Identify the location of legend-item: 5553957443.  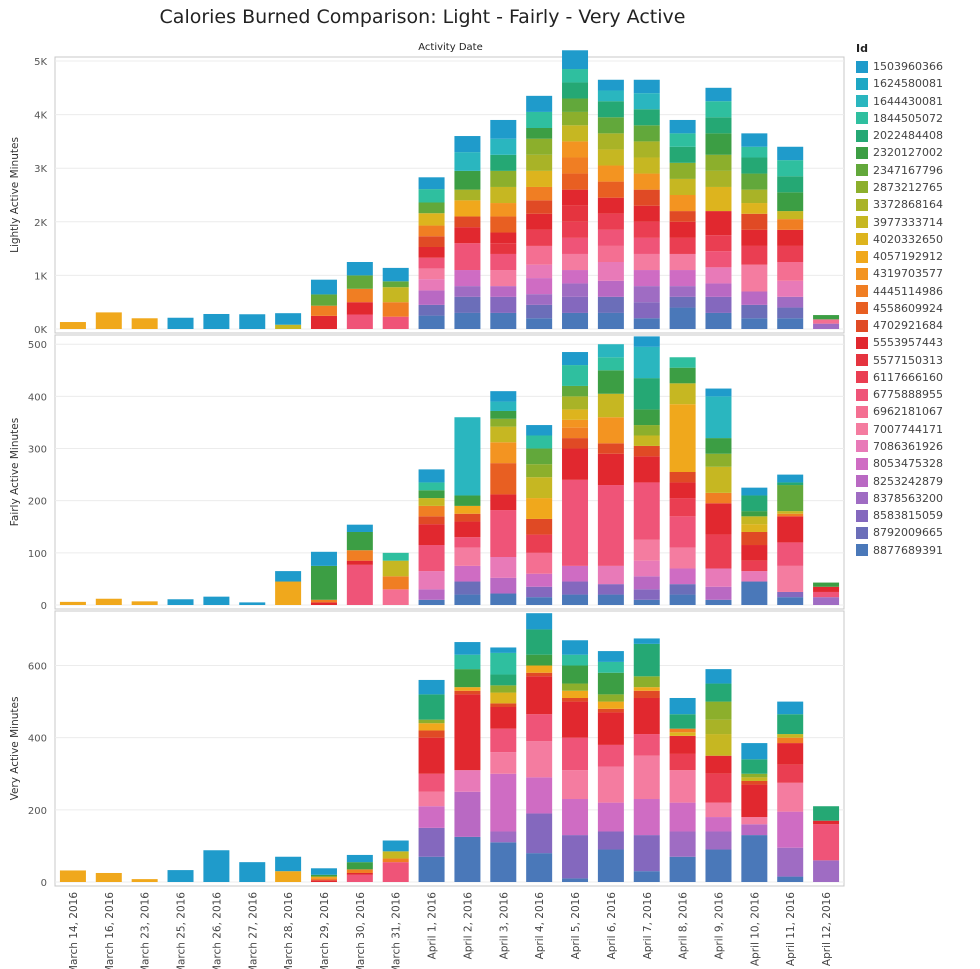
(899, 342).